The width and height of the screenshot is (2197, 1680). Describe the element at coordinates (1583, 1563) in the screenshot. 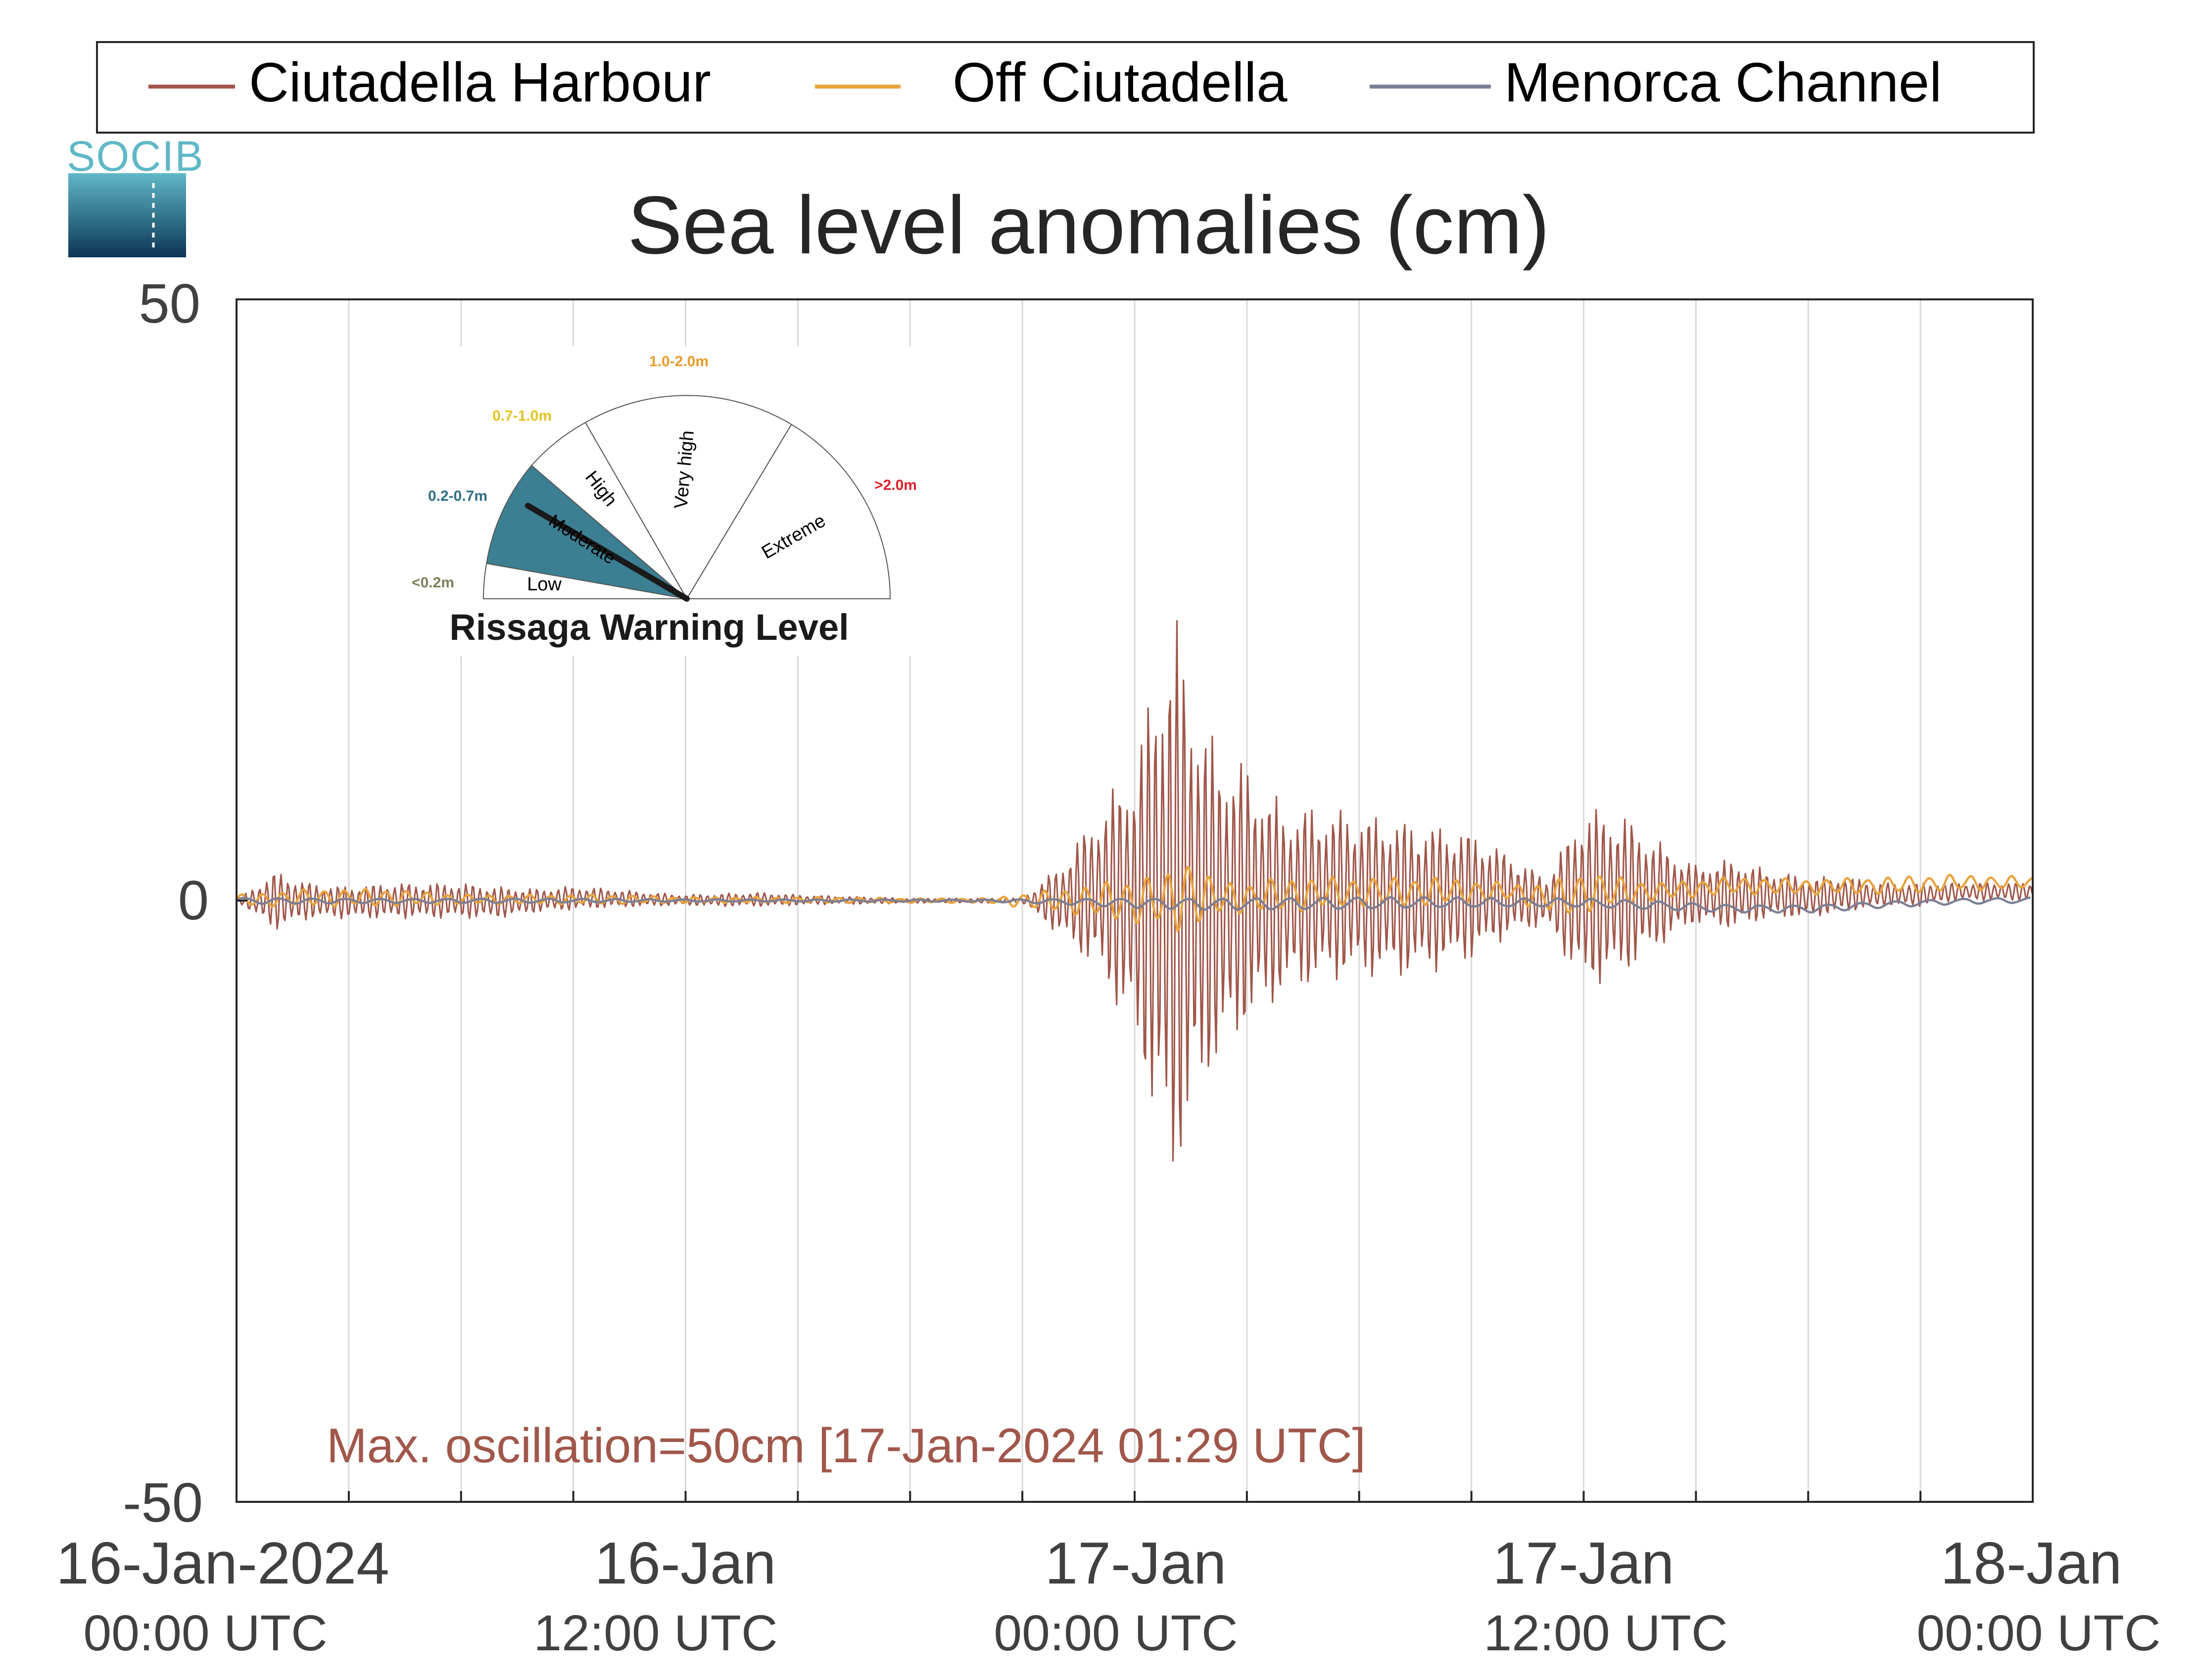

I see `x-tick-label-3-line1: 17-Jan` at that location.